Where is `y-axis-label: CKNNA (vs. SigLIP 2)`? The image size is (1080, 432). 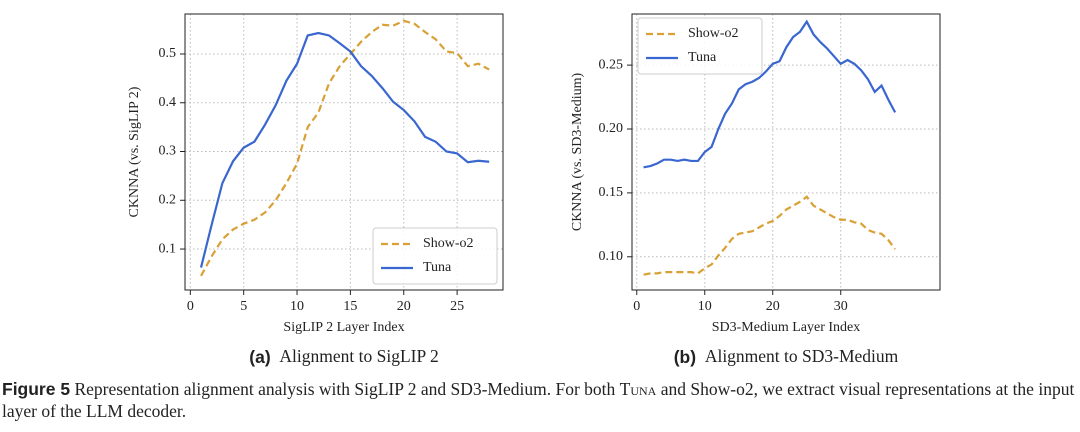 y-axis-label: CKNNA (vs. SigLIP 2) is located at coordinates (134, 151).